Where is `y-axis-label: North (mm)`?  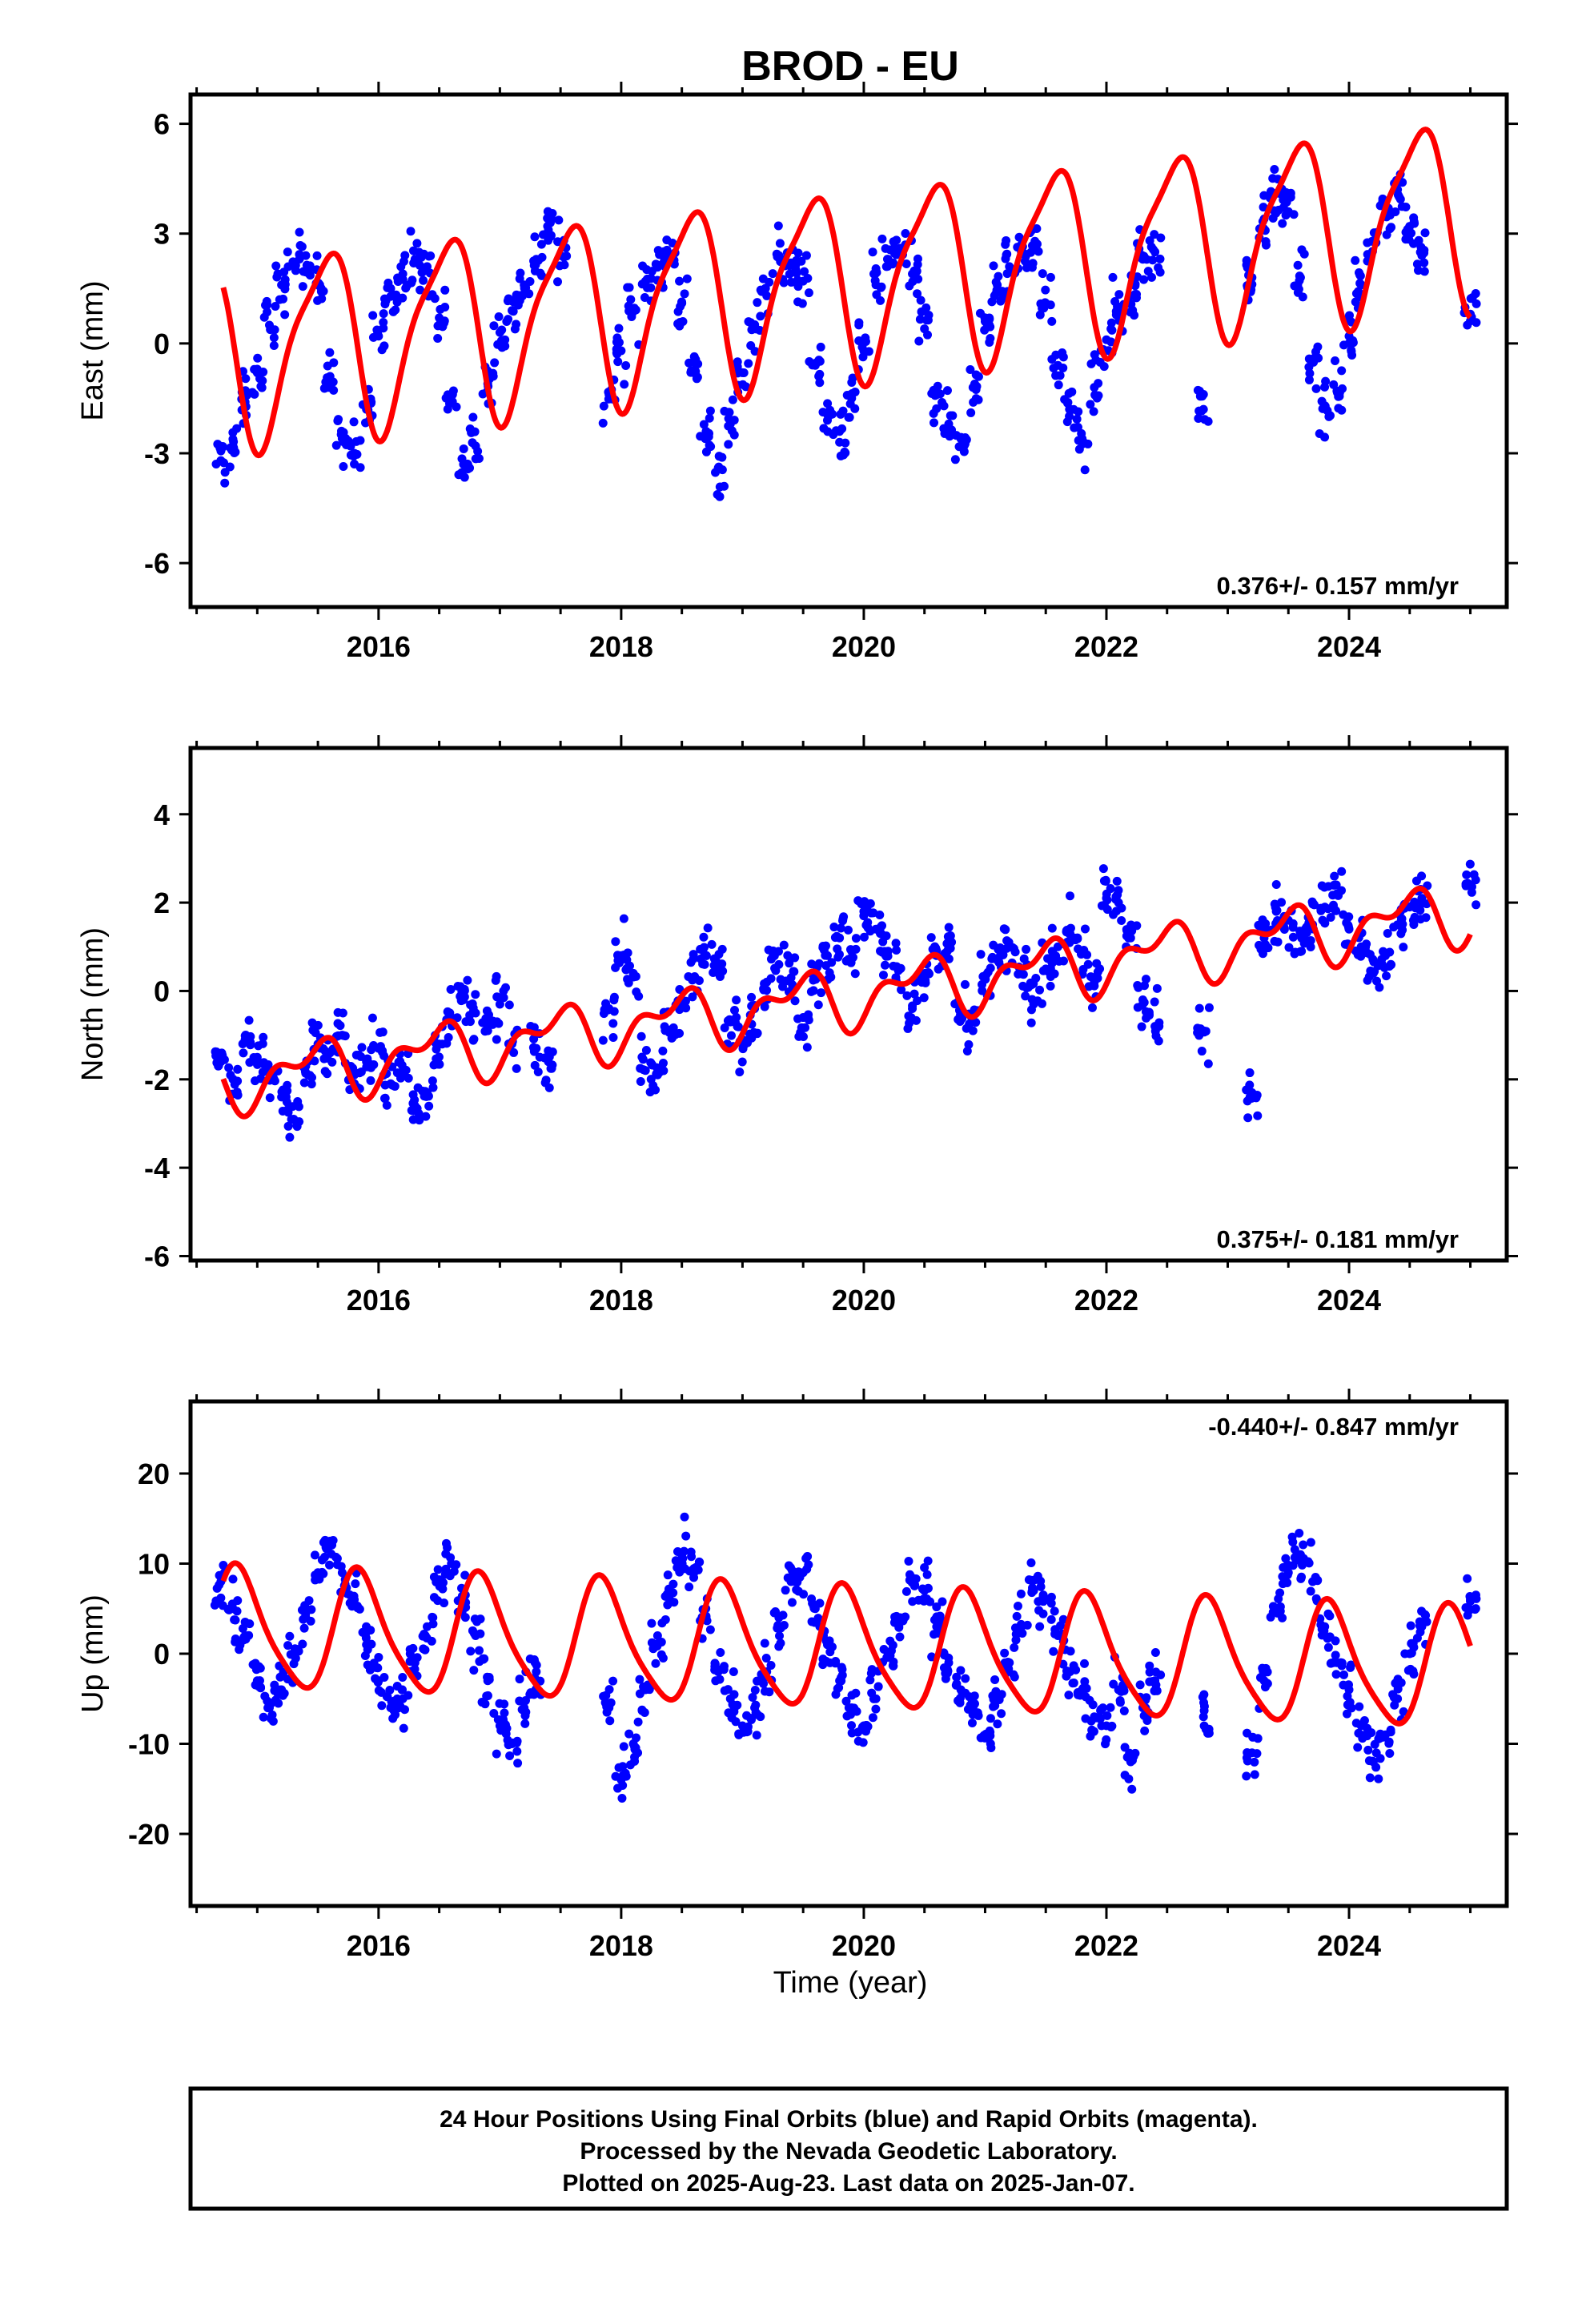
y-axis-label: North (mm) is located at coordinates (93, 1004).